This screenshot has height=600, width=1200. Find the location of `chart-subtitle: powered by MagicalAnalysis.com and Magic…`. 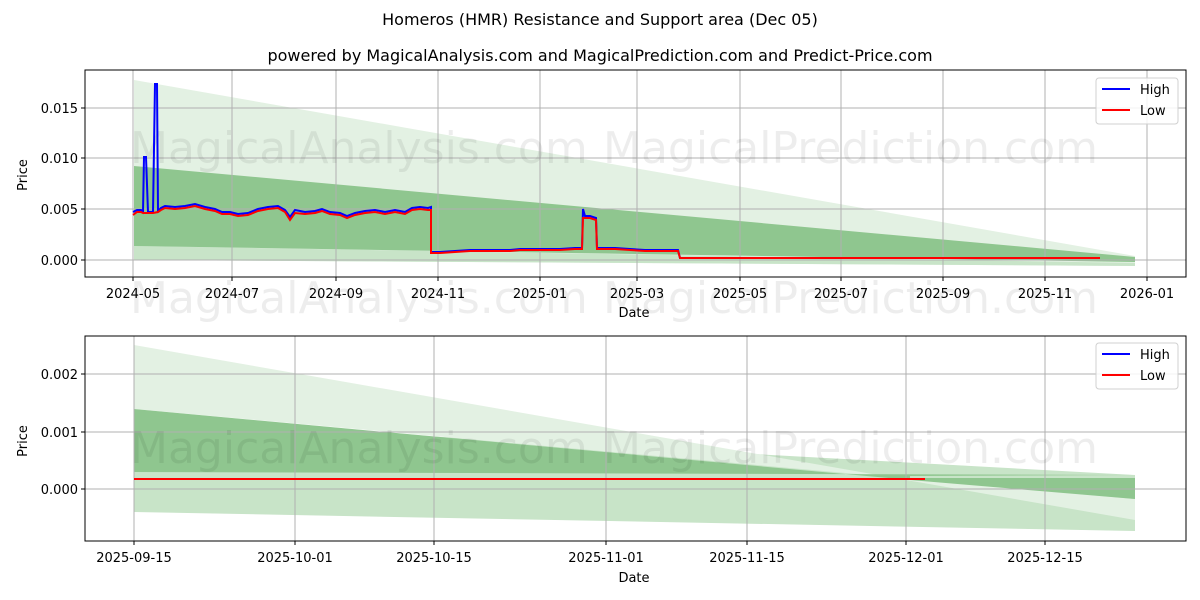

chart-subtitle: powered by MagicalAnalysis.com and Magic… is located at coordinates (600, 55).